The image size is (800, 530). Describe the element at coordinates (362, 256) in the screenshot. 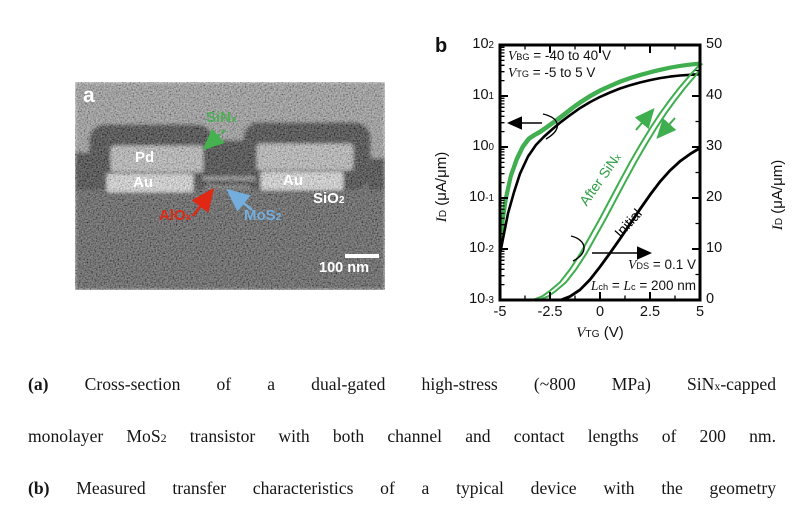

I see `scale-bar` at that location.